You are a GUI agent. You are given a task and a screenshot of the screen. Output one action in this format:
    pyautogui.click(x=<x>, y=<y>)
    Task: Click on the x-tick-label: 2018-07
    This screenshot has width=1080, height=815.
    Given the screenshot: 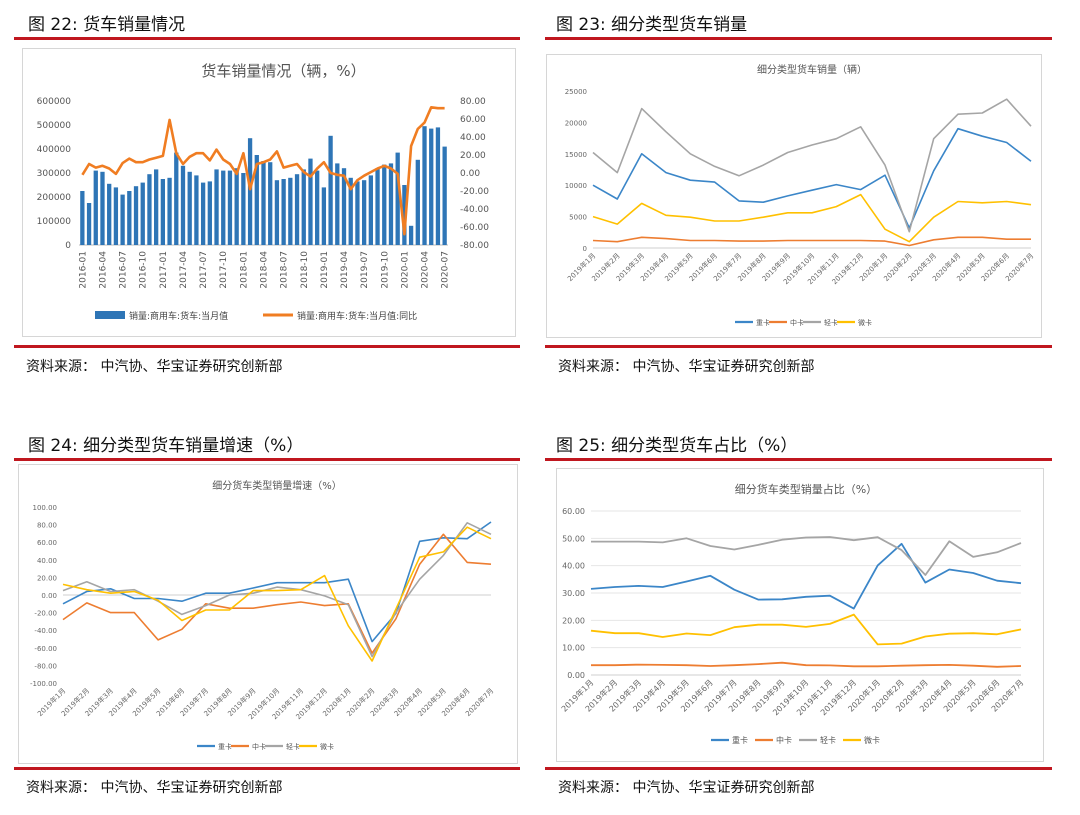 What is the action you would take?
    pyautogui.click(x=285, y=270)
    